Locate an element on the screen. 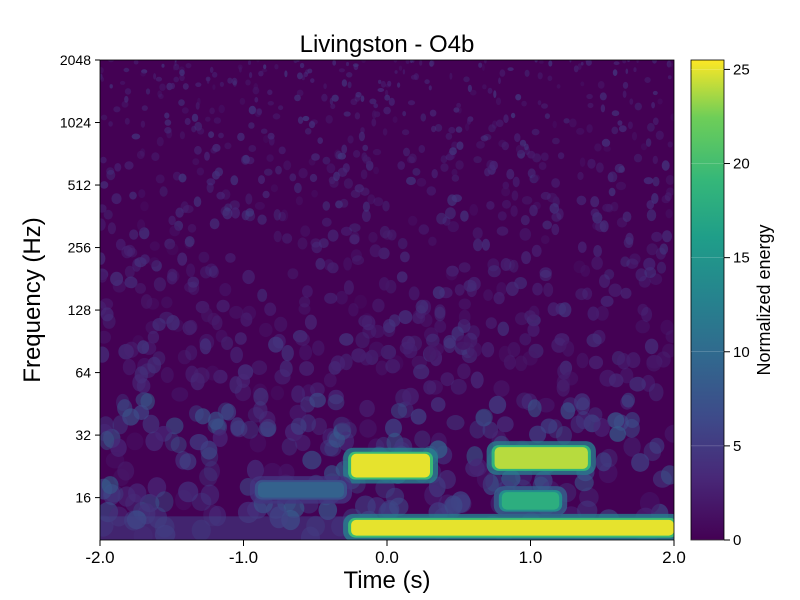  chart-title: Livingston - O4b is located at coordinates (387, 44).